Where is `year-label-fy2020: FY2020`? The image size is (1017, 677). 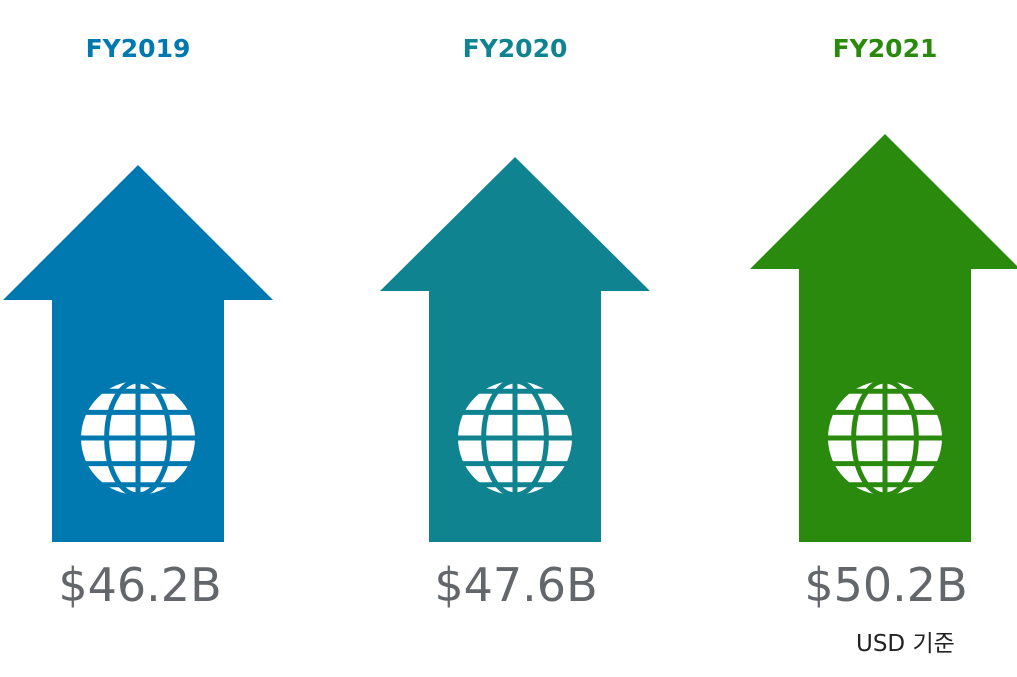
year-label-fy2020: FY2020 is located at coordinates (515, 48).